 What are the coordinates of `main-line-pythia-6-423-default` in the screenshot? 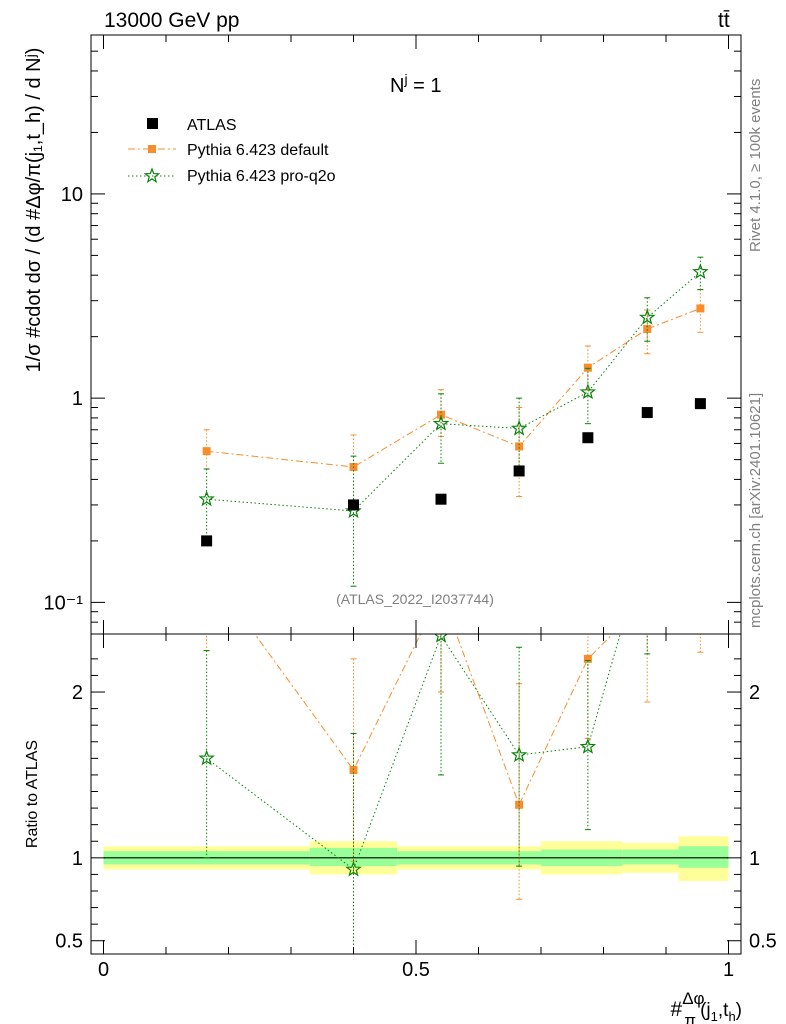 It's located at (453, 387).